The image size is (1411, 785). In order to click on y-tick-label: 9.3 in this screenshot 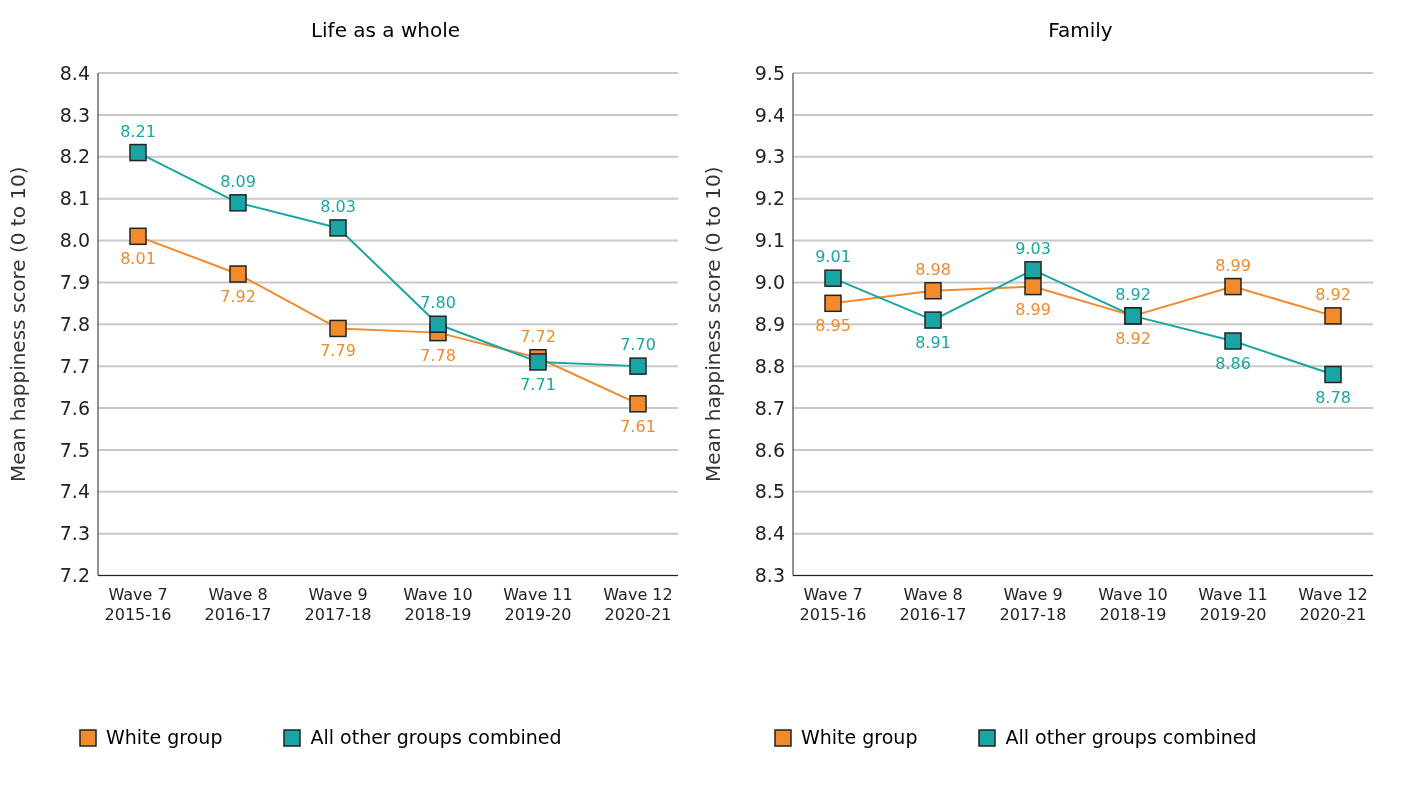, I will do `click(769, 156)`.